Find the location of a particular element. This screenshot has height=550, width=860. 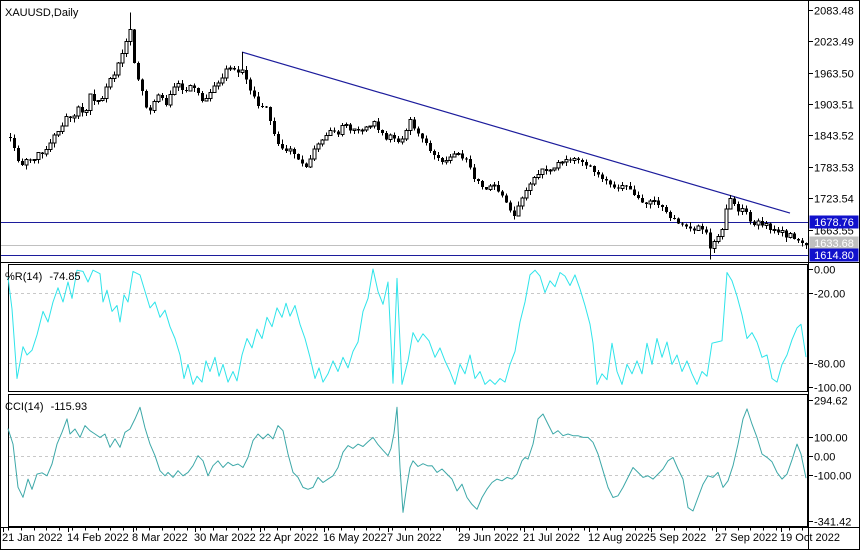

price-tick-label: 1903.51 is located at coordinates (834, 106).